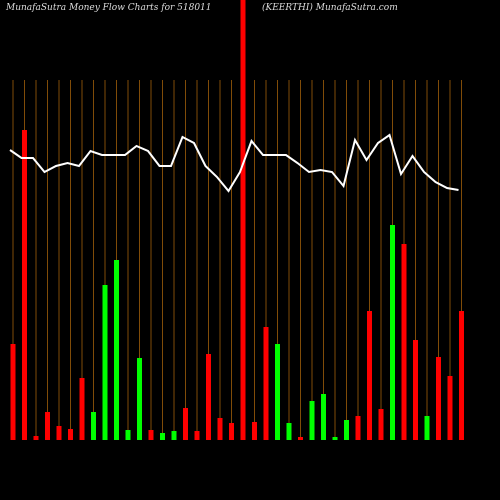  What do you see at coordinates (108, 8) in the screenshot?
I see `chart-title: MunafaSutra Money Flow Charts for 518011` at bounding box center [108, 8].